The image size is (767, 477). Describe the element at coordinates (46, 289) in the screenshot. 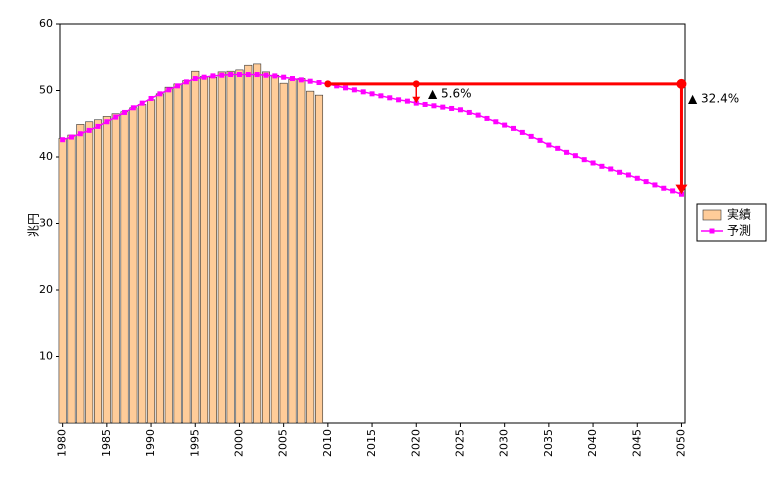

I see `y-tick-label: 20` at that location.